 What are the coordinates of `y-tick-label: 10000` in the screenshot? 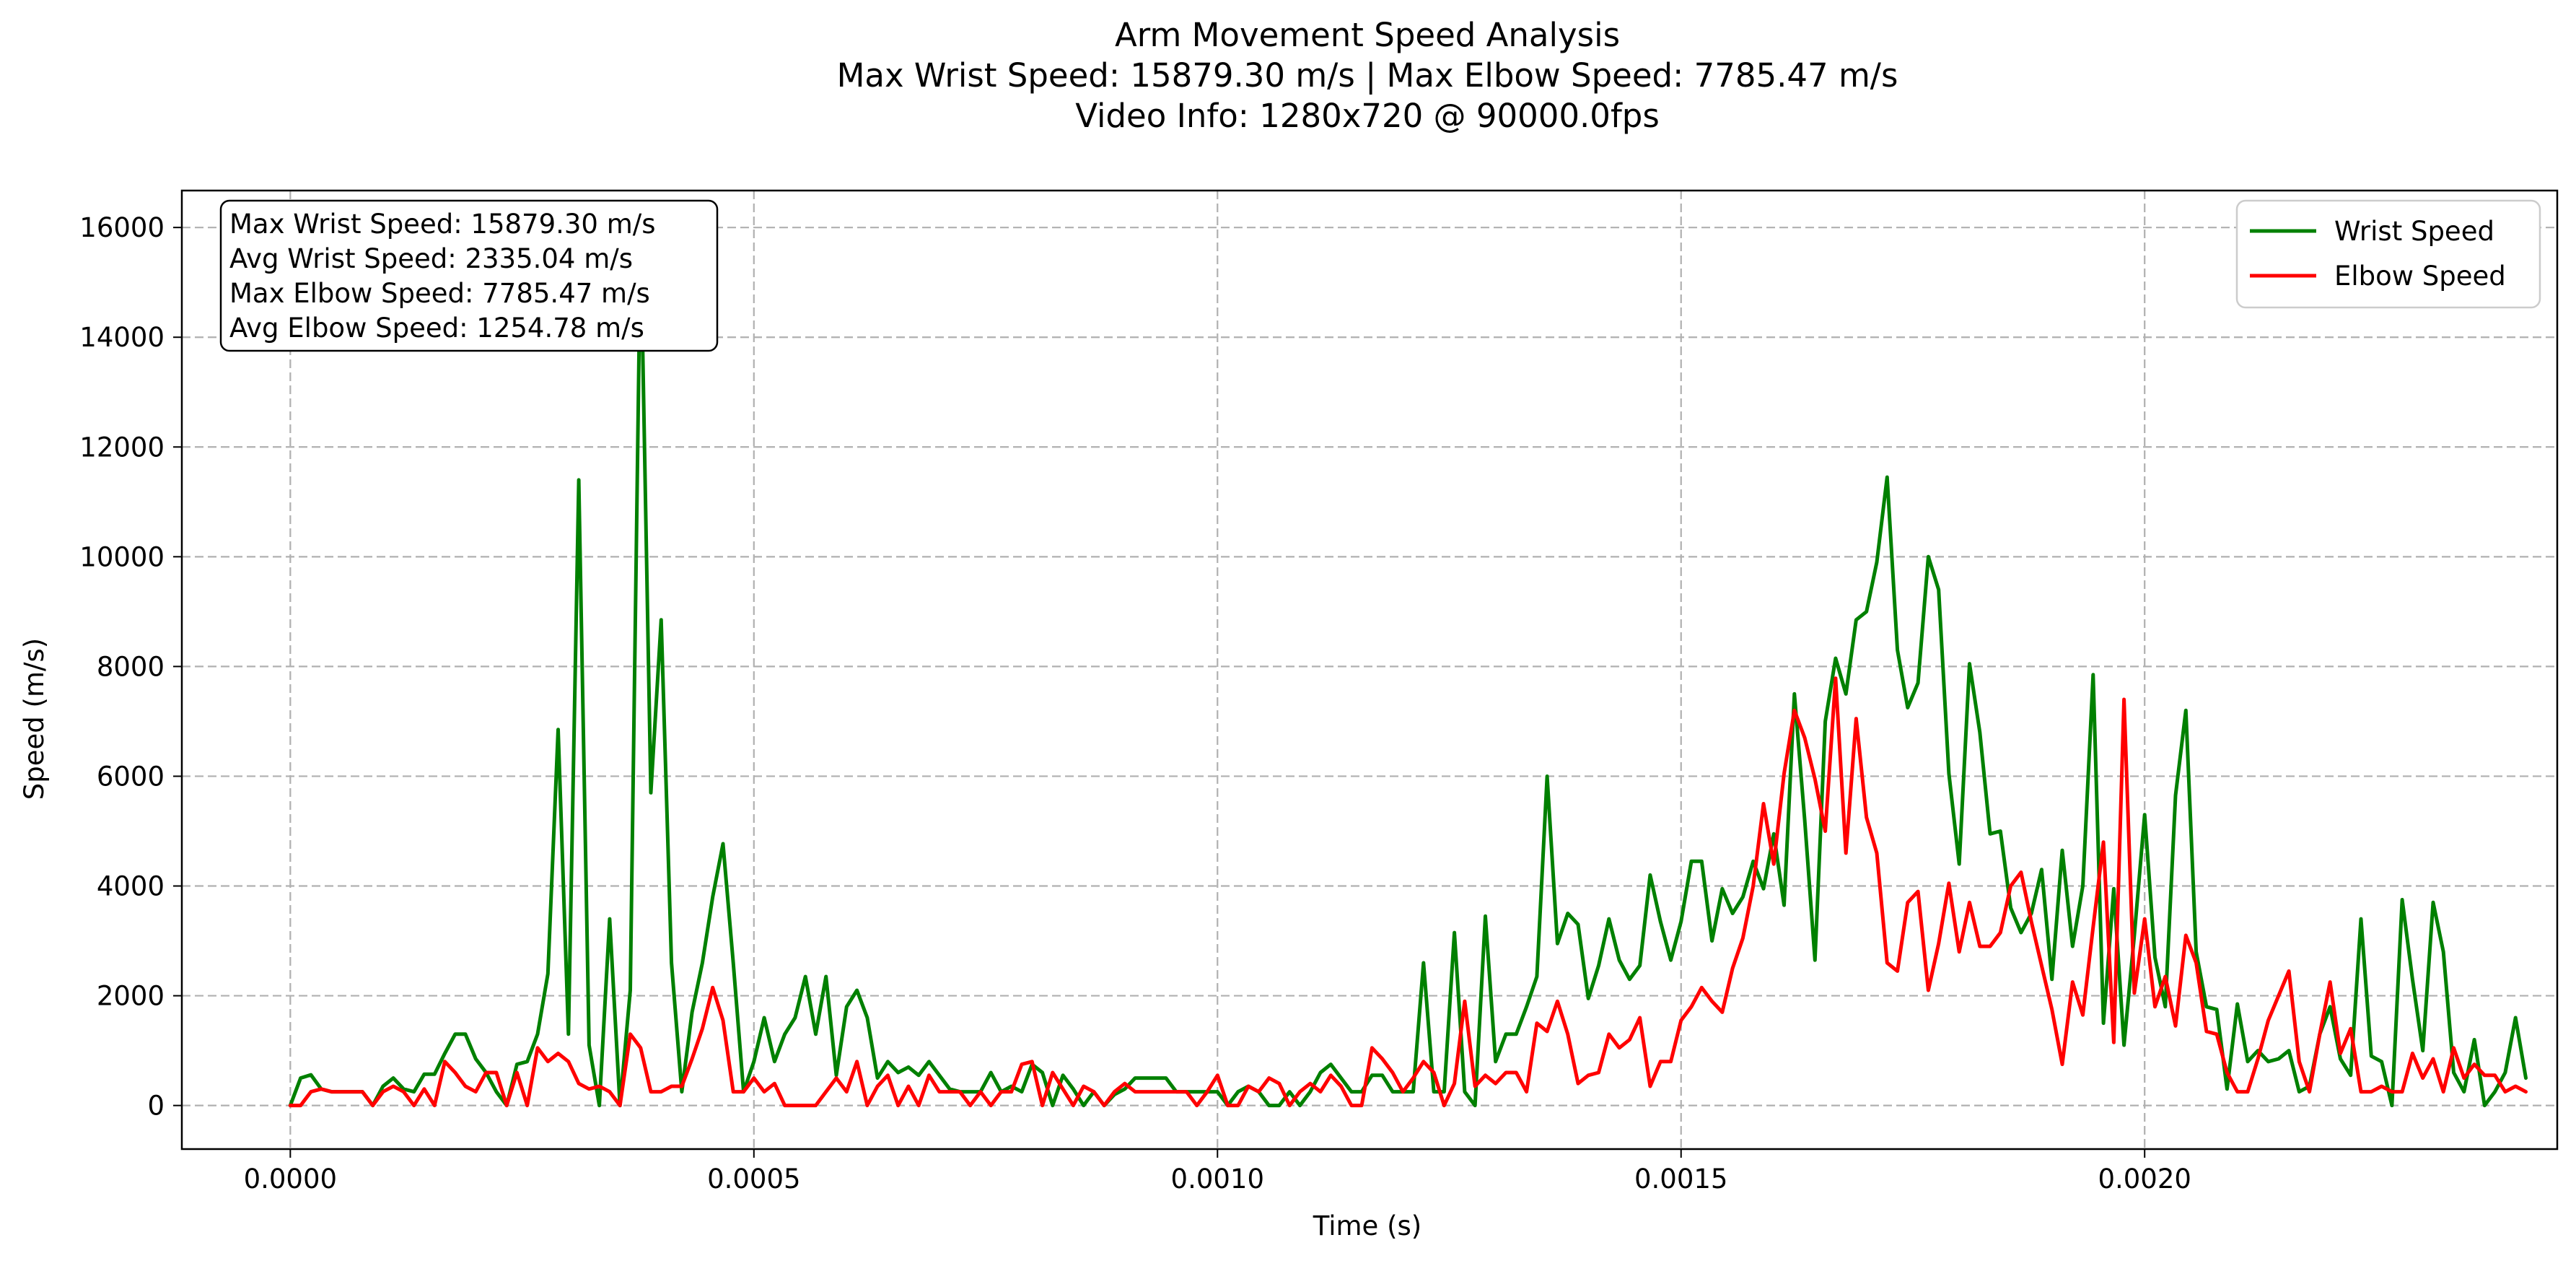 It's located at (122, 556).